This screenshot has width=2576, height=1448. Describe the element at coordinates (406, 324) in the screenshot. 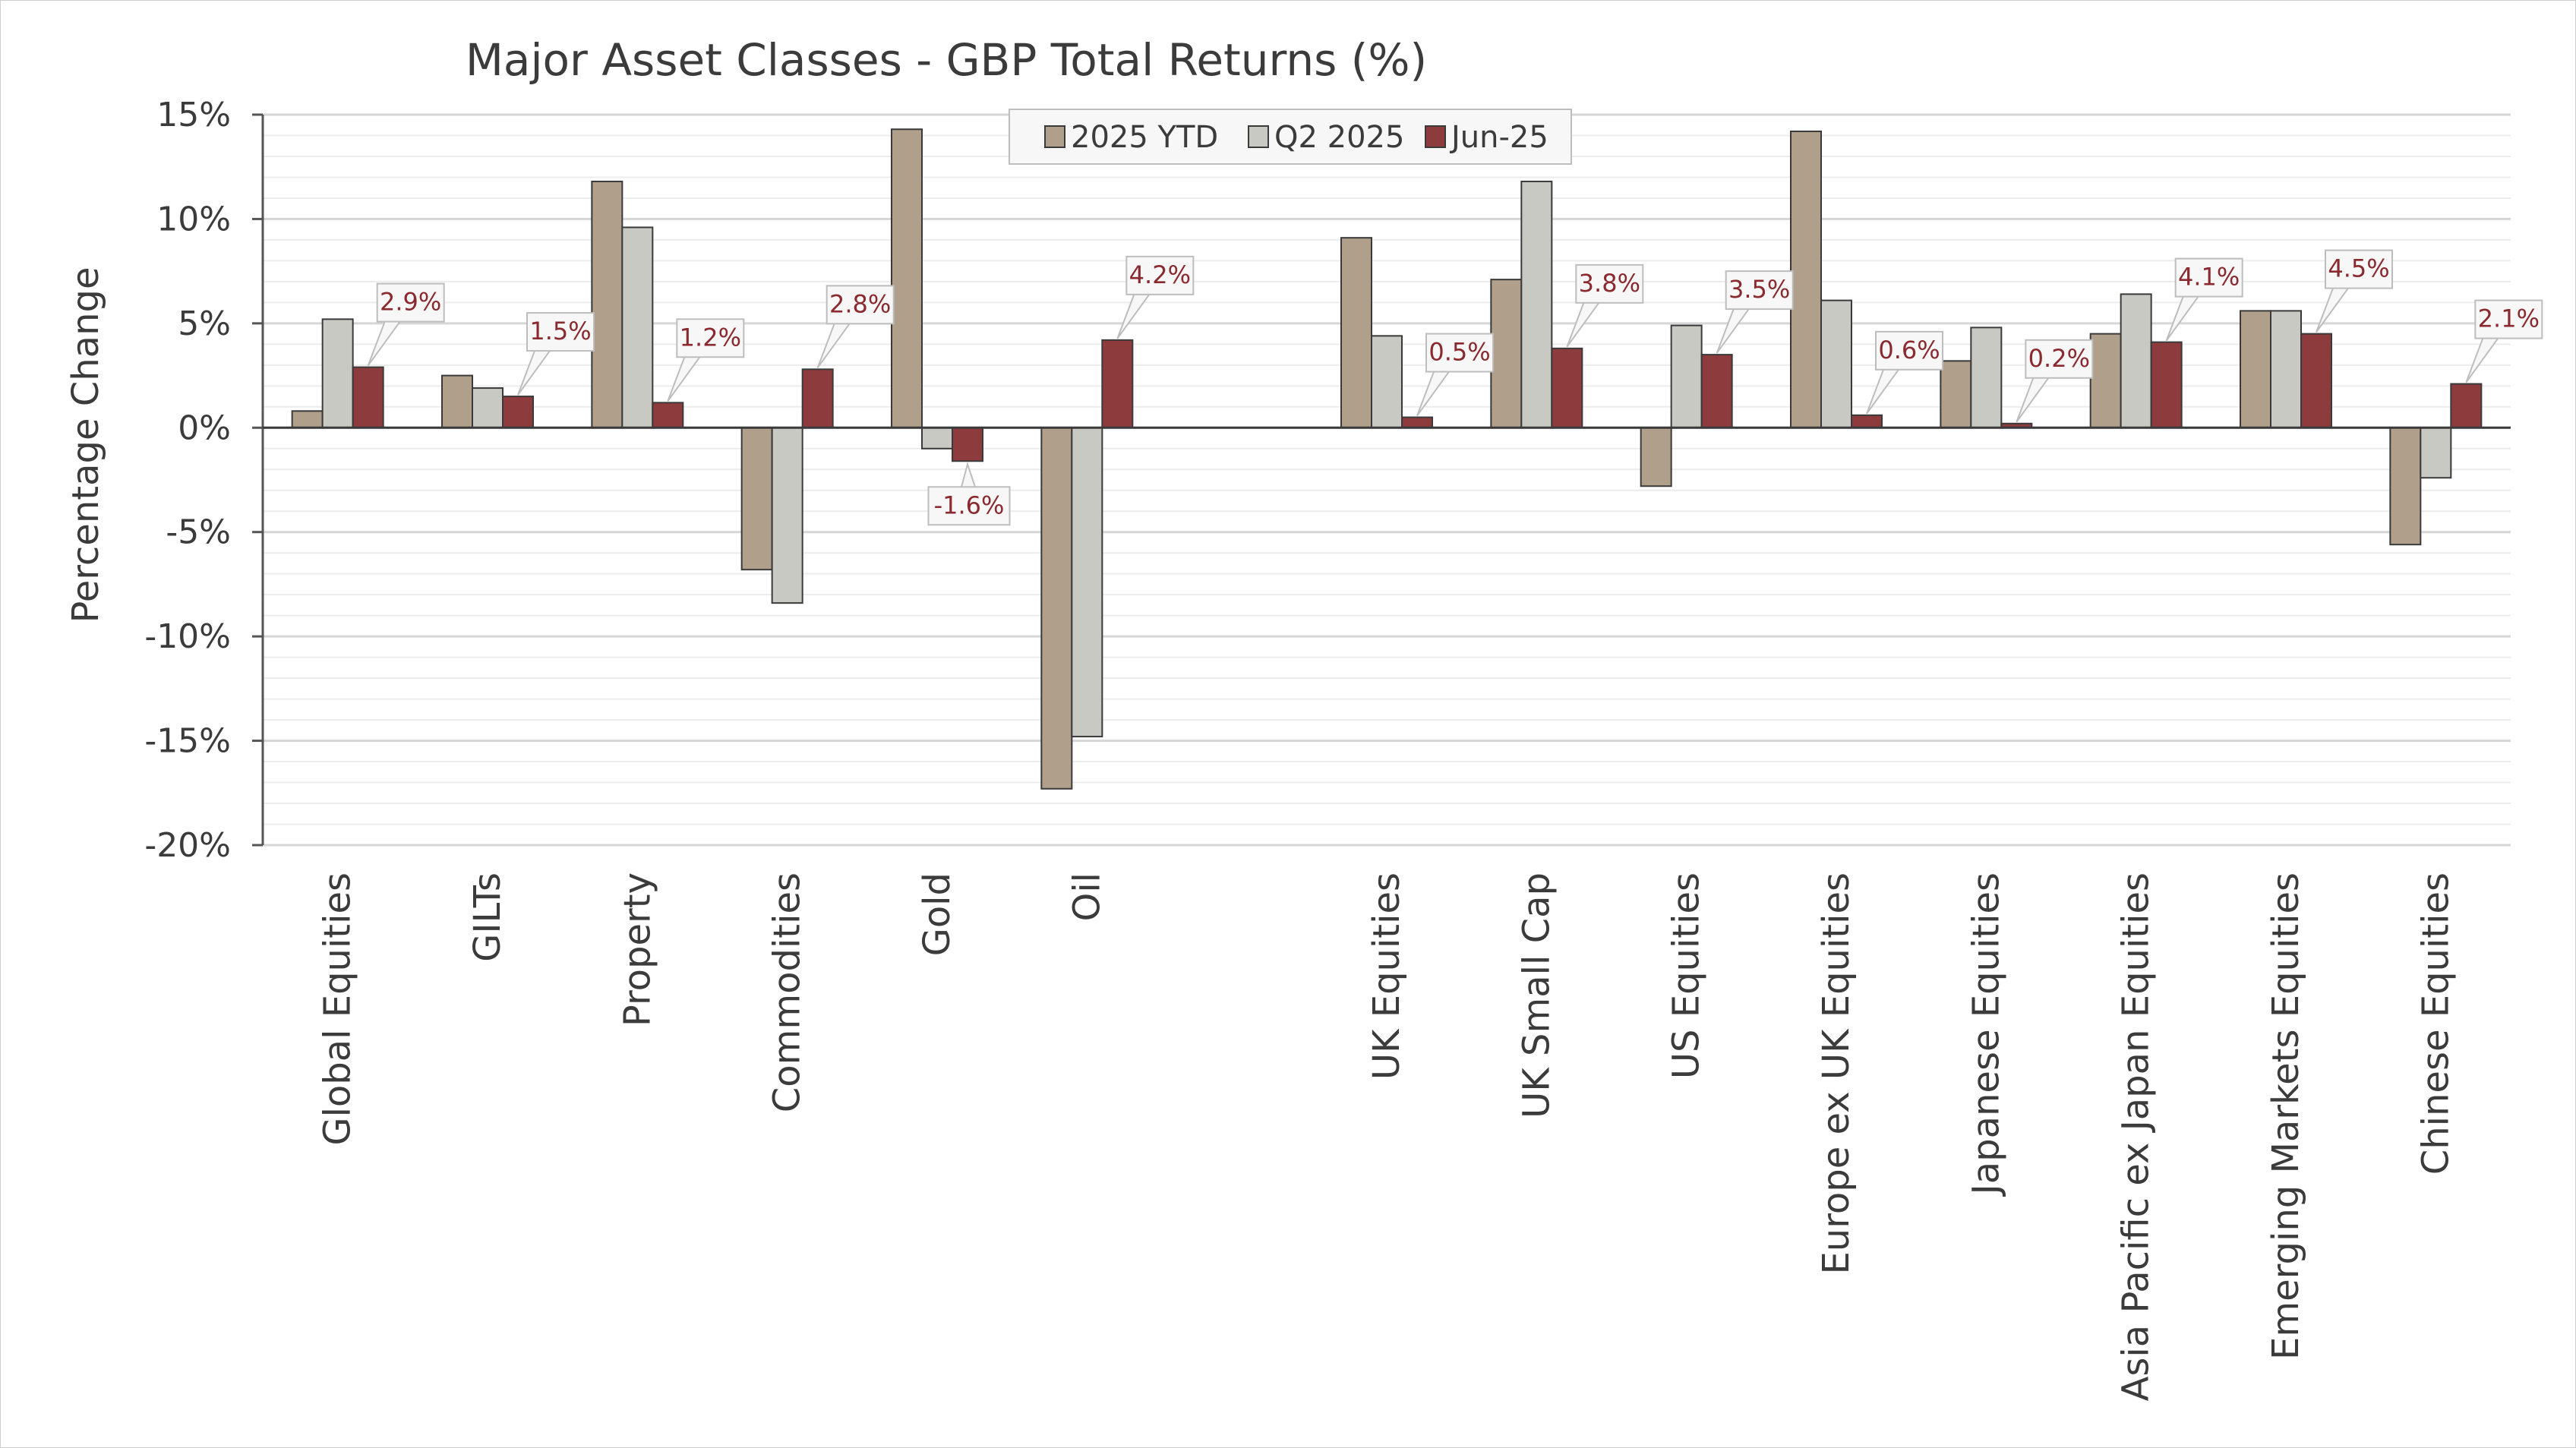

I see `data-label-callout: 2.9%` at that location.